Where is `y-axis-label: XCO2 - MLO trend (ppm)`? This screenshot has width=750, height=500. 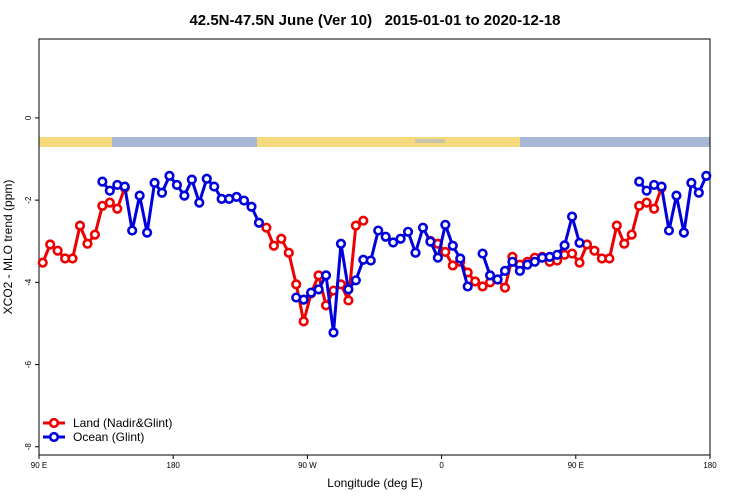
y-axis-label: XCO2 - MLO trend (ppm) is located at coordinates (8, 247).